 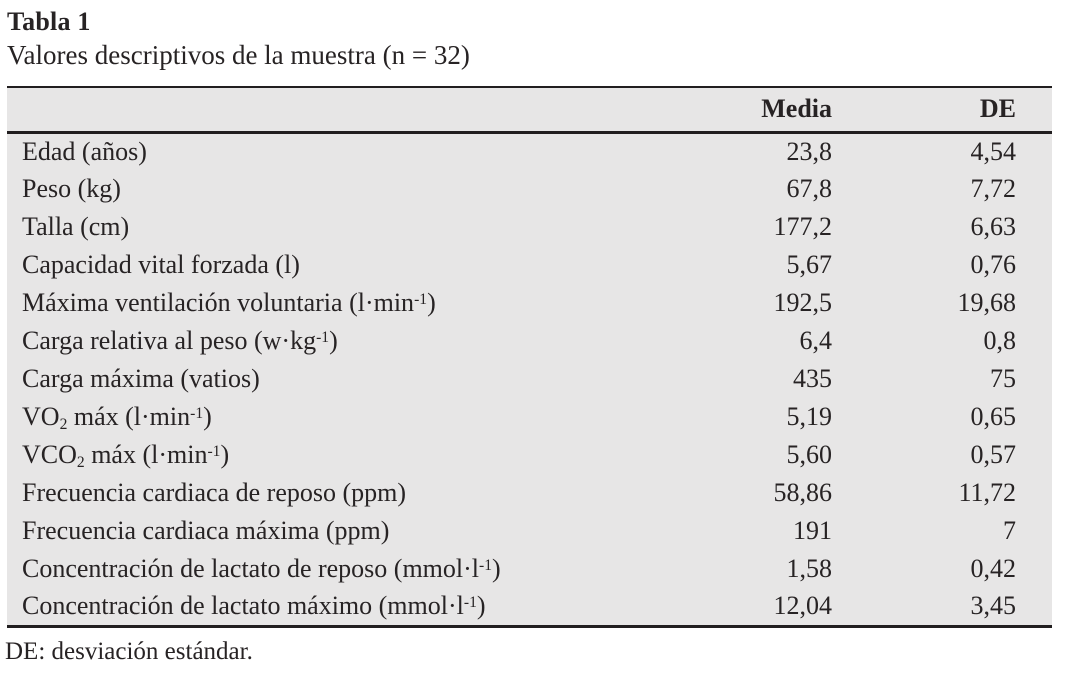 What do you see at coordinates (987, 302) in the screenshot?
I see `row-de-value: 19,68` at bounding box center [987, 302].